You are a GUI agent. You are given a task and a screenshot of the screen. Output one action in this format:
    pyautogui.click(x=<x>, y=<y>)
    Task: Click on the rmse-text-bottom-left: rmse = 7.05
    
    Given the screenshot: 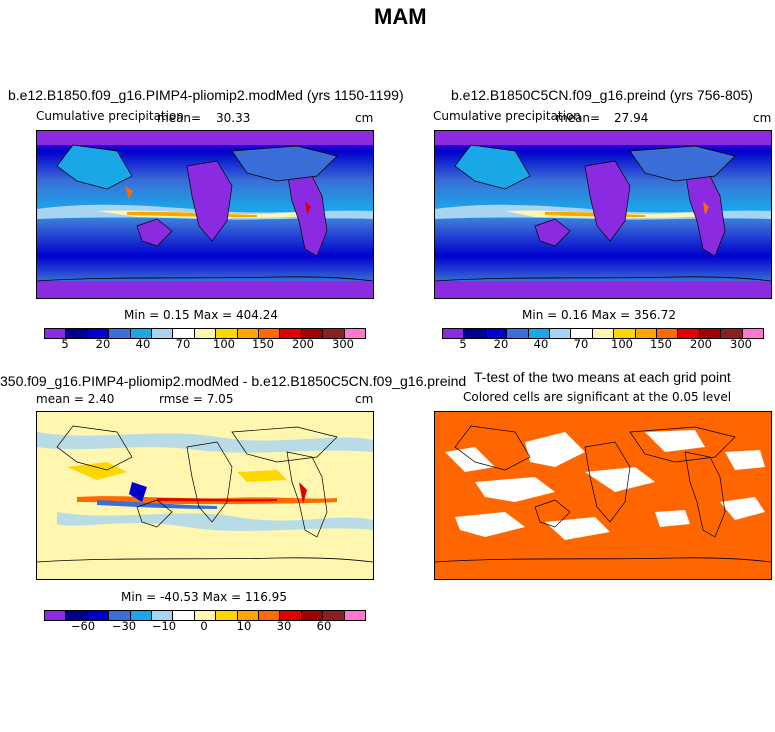 What is the action you would take?
    pyautogui.click(x=196, y=399)
    